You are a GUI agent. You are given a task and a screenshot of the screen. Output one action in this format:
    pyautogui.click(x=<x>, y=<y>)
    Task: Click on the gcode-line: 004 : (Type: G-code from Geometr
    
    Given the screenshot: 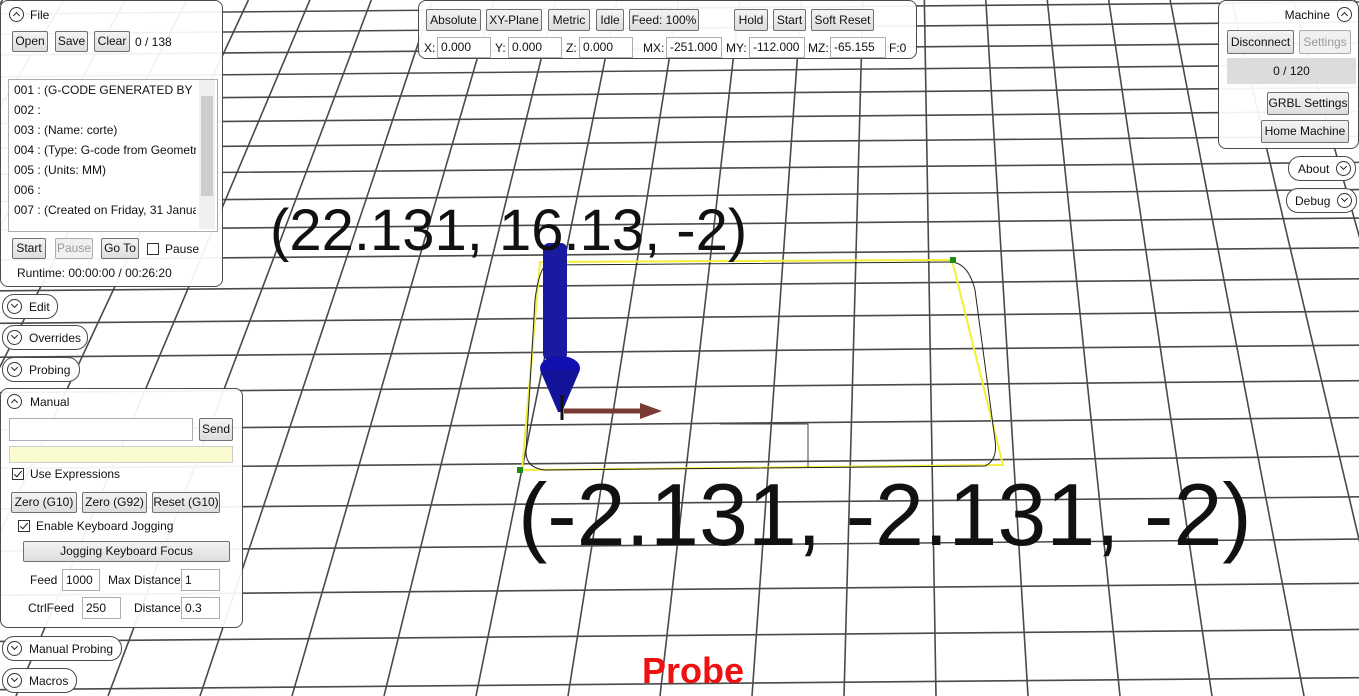 What is the action you would take?
    pyautogui.click(x=105, y=150)
    